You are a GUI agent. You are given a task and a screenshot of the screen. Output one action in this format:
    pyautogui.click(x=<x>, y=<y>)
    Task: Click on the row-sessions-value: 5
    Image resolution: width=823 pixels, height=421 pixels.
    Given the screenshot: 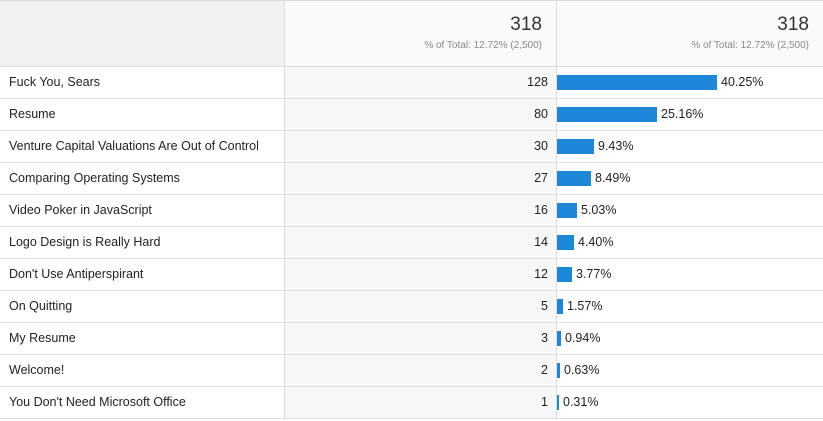 What is the action you would take?
    pyautogui.click(x=421, y=306)
    